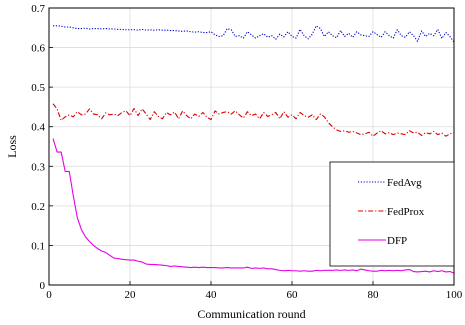 This screenshot has width=465, height=325. I want to click on x-tick-label: 0, so click(49, 295).